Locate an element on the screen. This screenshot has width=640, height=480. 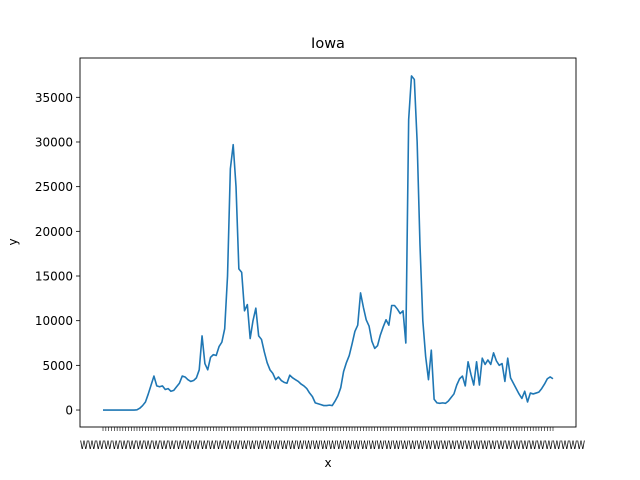
y-tick-label: 10000 is located at coordinates (54, 321).